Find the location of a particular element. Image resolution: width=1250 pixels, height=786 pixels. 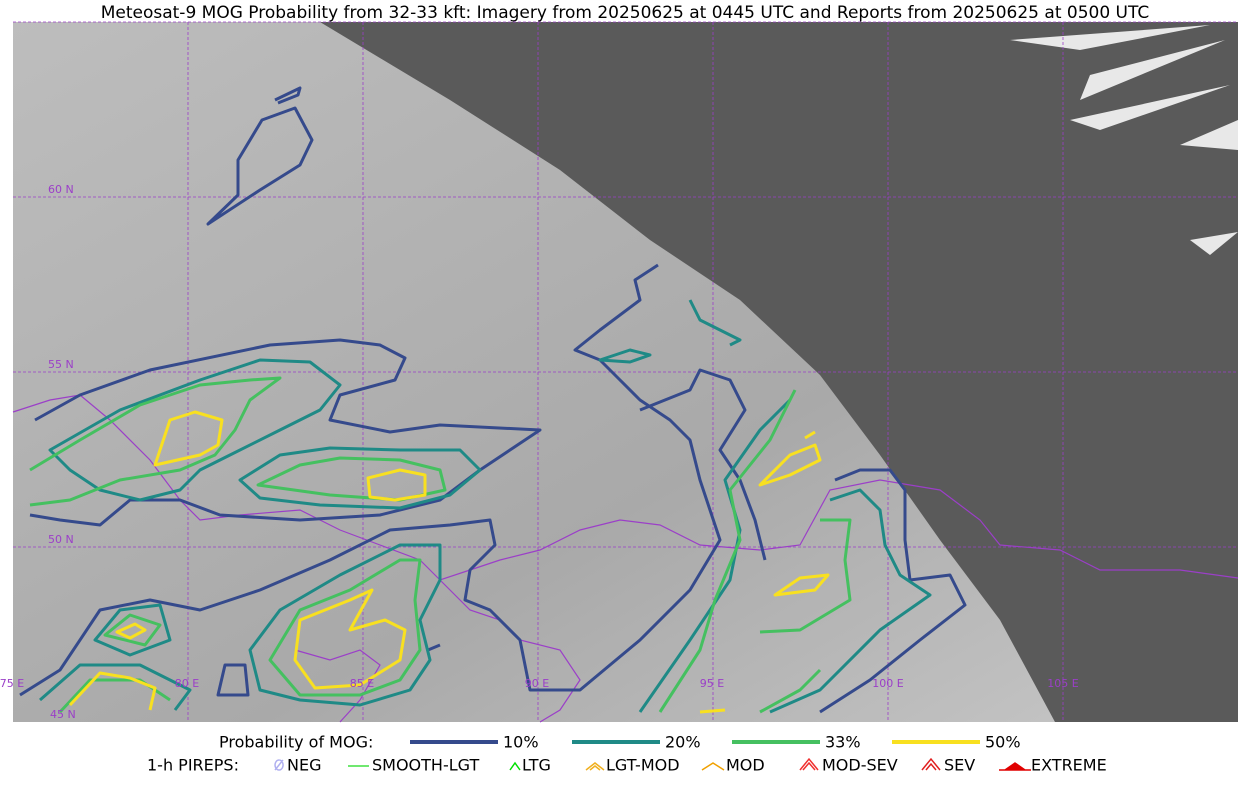

legend-text: LGT-MOD is located at coordinates (643, 765).